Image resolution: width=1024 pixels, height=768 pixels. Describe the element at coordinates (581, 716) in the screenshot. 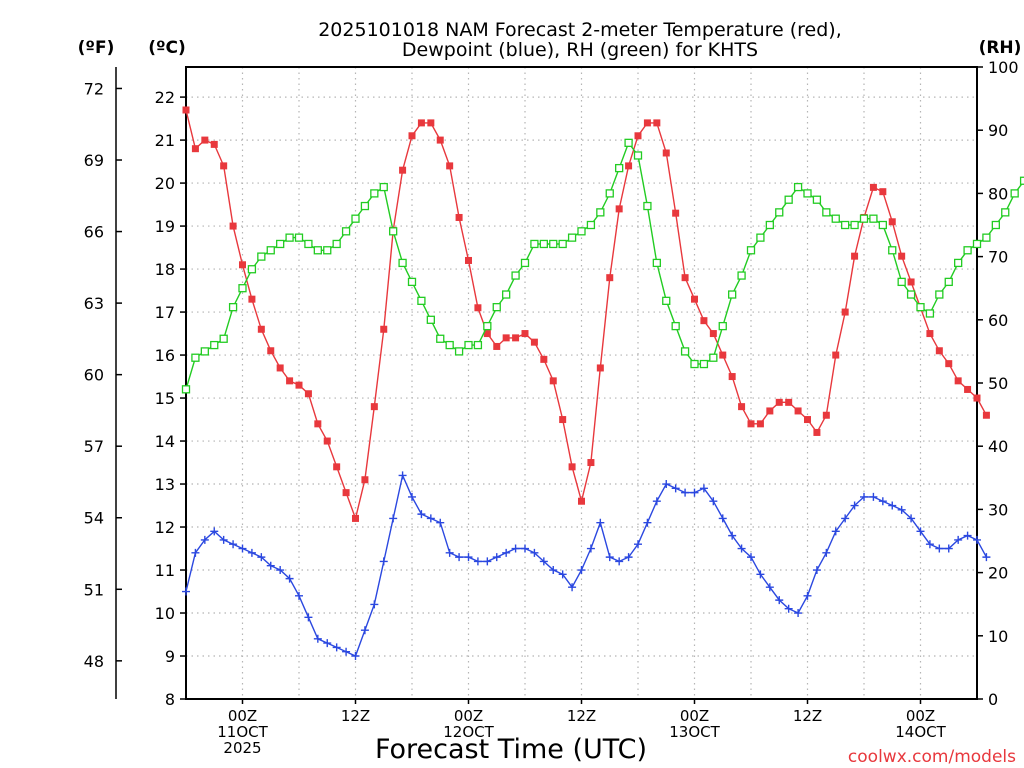

I see `x-tick-label: 12Z` at that location.